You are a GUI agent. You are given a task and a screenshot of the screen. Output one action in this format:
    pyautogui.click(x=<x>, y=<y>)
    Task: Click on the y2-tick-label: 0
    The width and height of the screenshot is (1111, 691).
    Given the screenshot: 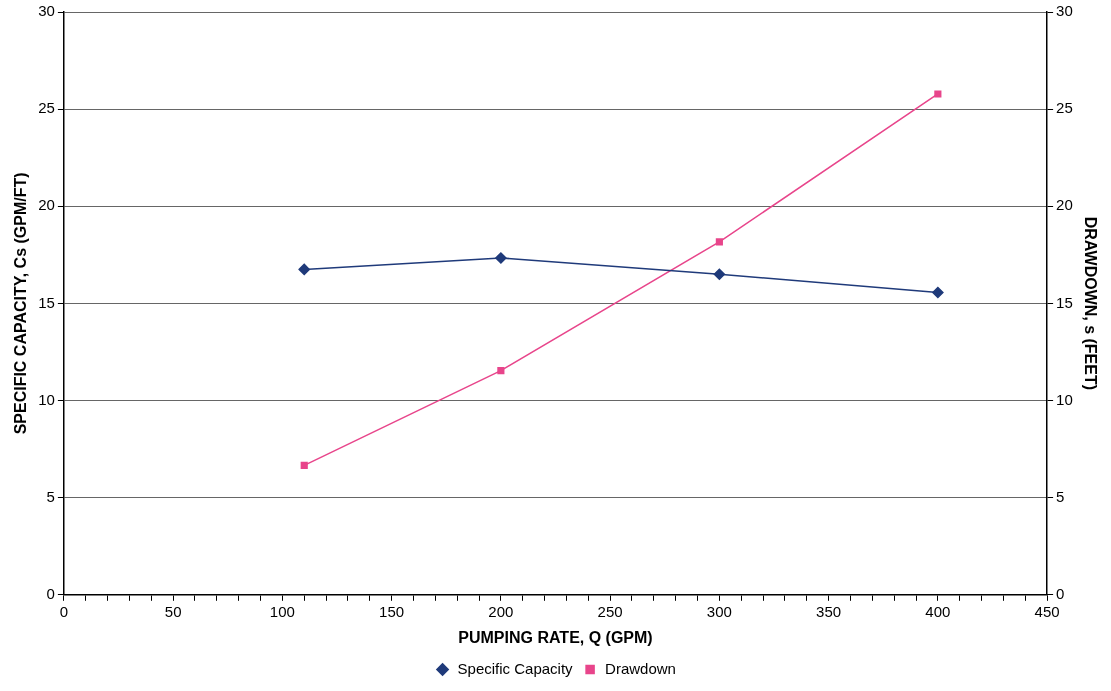 What is the action you would take?
    pyautogui.click(x=1060, y=593)
    